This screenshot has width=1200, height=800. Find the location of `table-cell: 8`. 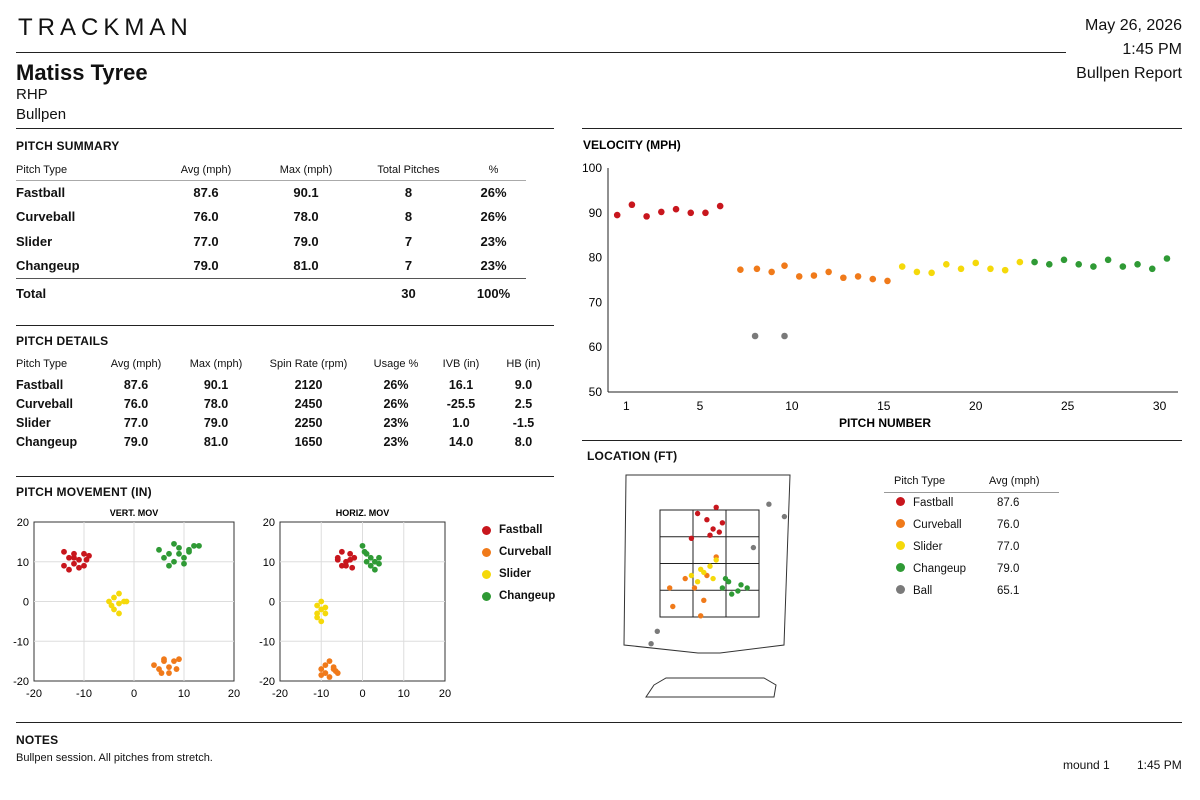

table-cell: 8 is located at coordinates (408, 217).